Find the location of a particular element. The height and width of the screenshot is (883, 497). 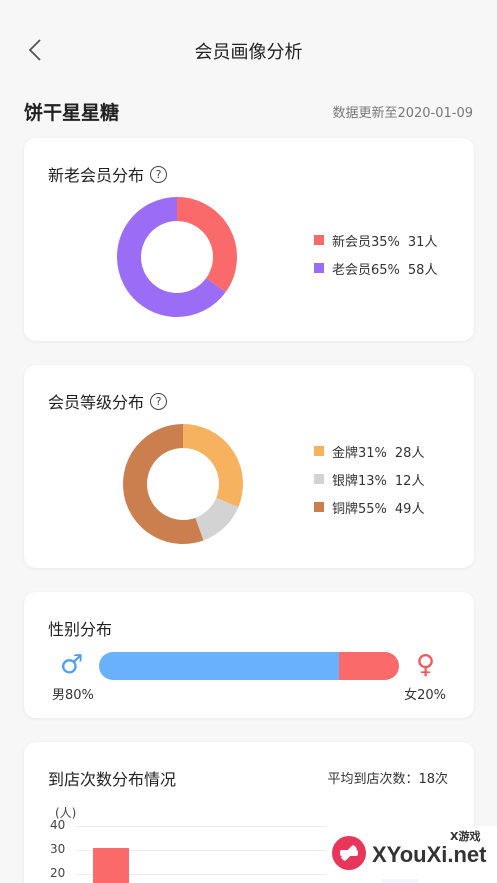

back-arrow-icon is located at coordinates (36, 50).